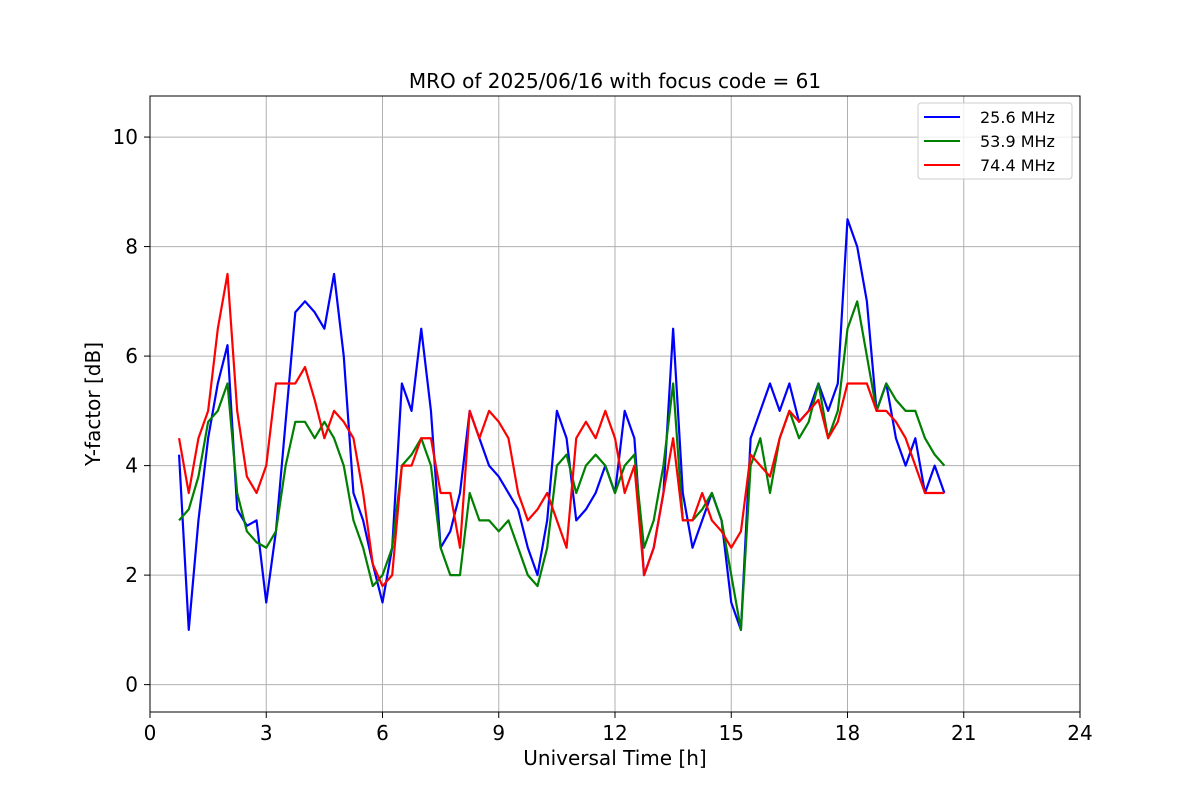 The width and height of the screenshot is (1200, 800). What do you see at coordinates (731, 733) in the screenshot?
I see `x-tick-label: 15` at bounding box center [731, 733].